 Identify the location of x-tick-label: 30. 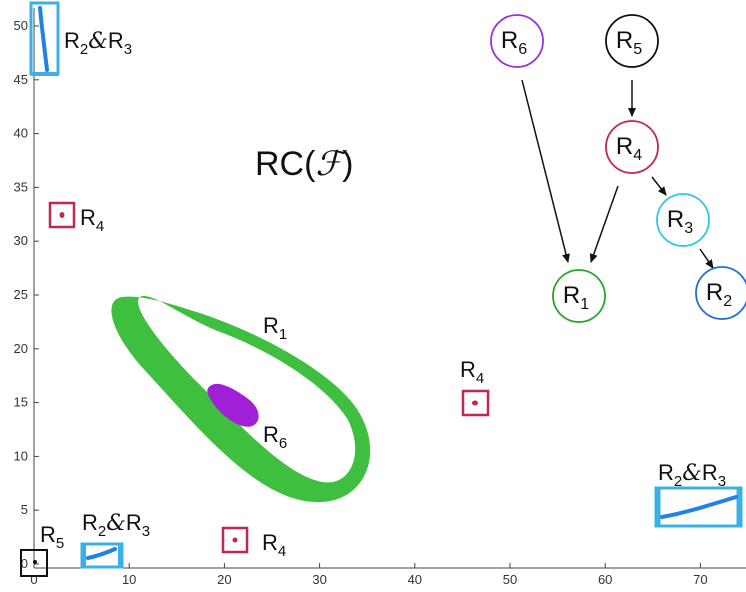
(319, 579).